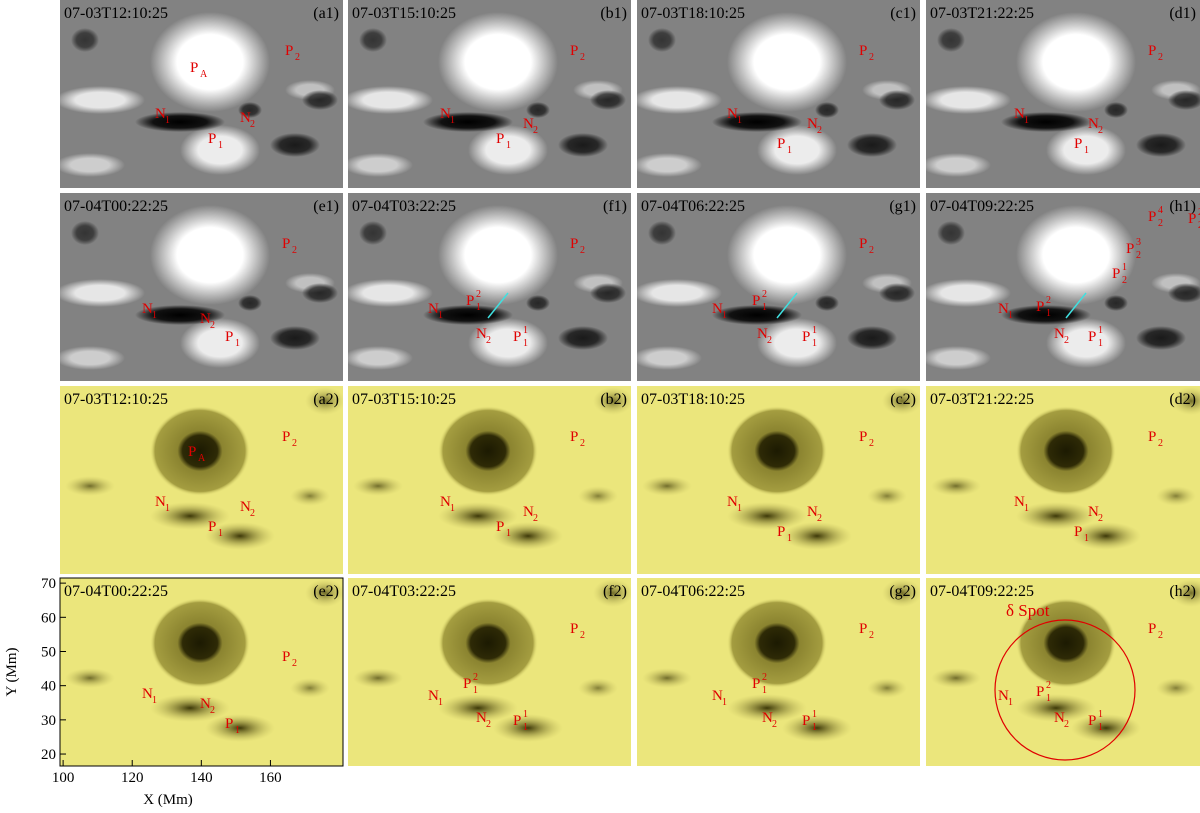 Image resolution: width=1200 pixels, height=813 pixels. I want to click on panel-label: (a2), so click(326, 399).